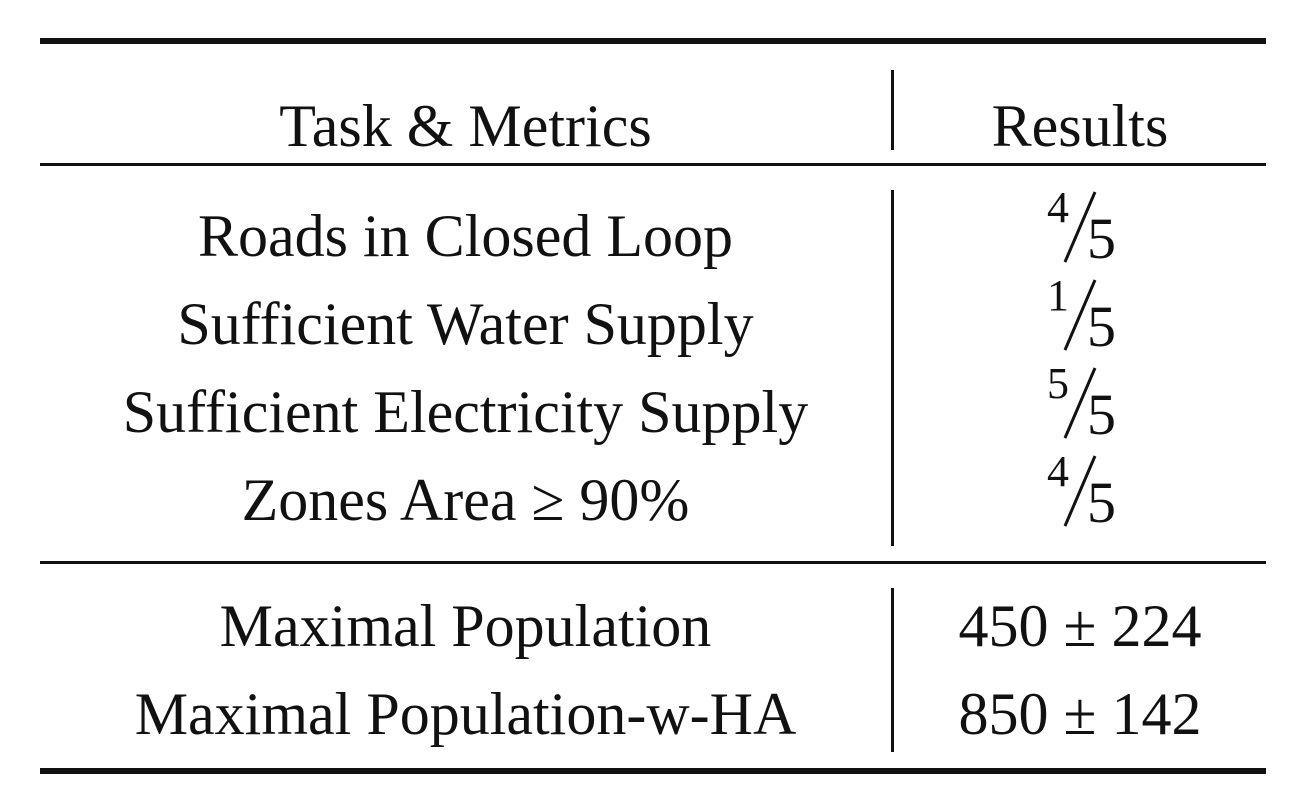 Image resolution: width=1306 pixels, height=805 pixels. Describe the element at coordinates (465, 626) in the screenshot. I see `population-row-task: Maximal Population` at that location.